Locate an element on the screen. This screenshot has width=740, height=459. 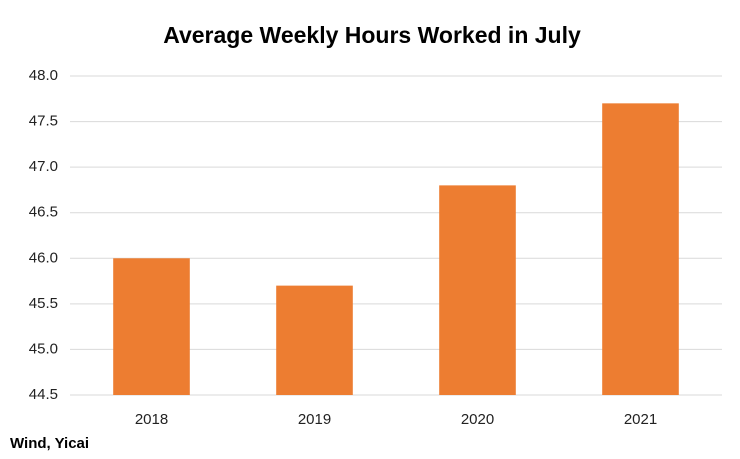
y-tick-label: 46.5 is located at coordinates (43, 212).